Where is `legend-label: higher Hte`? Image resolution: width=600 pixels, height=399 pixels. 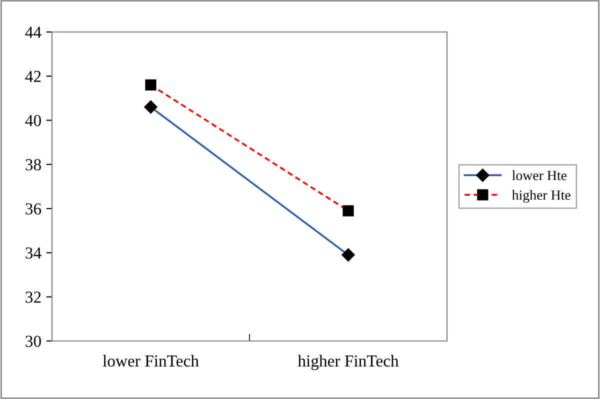
legend-label: higher Hte is located at coordinates (541, 196).